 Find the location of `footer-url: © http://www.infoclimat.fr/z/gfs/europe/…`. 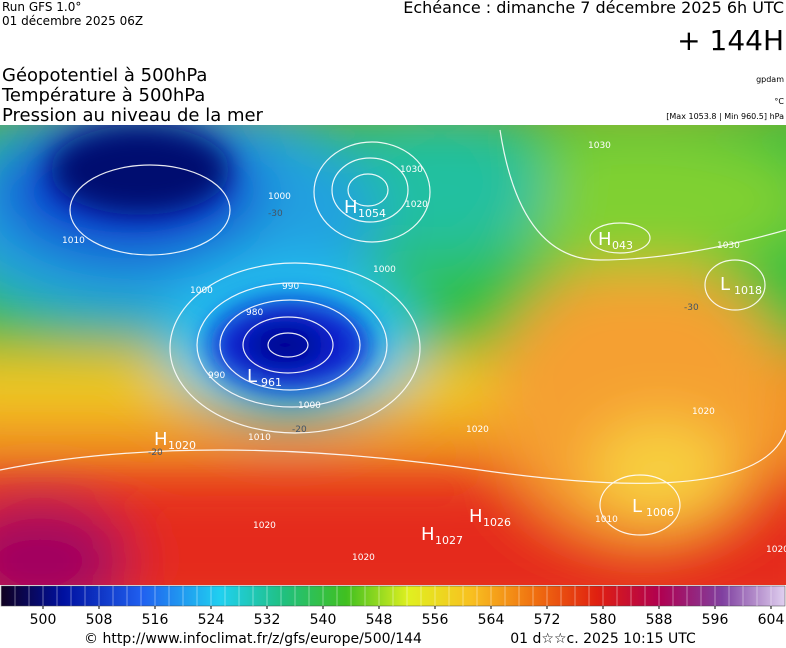

footer-url: © http://www.infoclimat.fr/z/gfs/europe/… is located at coordinates (253, 639).